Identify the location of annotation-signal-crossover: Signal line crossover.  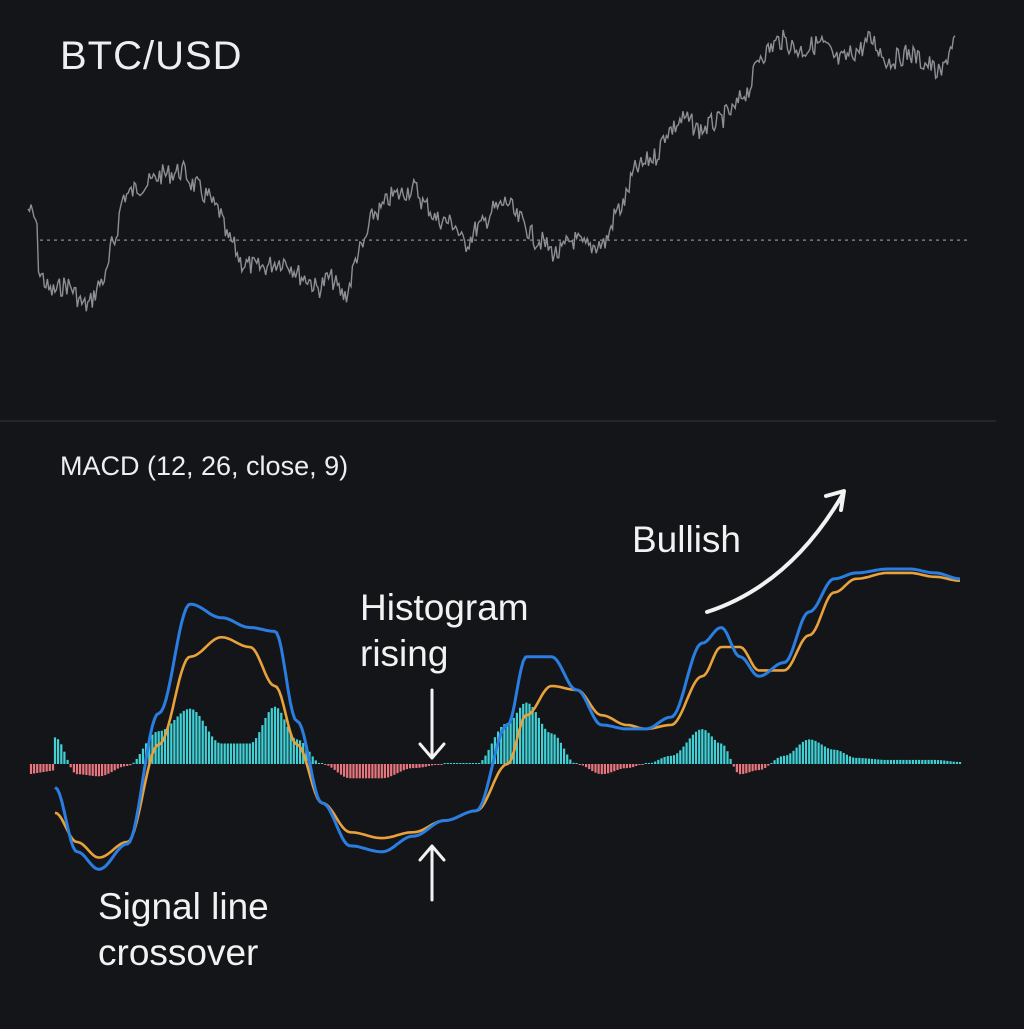
(183, 930).